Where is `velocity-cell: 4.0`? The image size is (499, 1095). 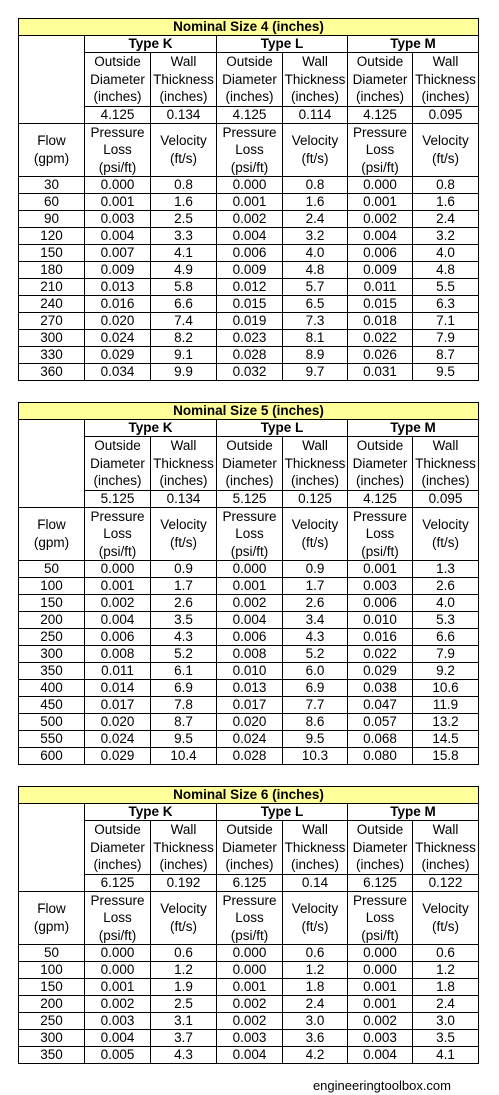
velocity-cell: 4.0 is located at coordinates (445, 603).